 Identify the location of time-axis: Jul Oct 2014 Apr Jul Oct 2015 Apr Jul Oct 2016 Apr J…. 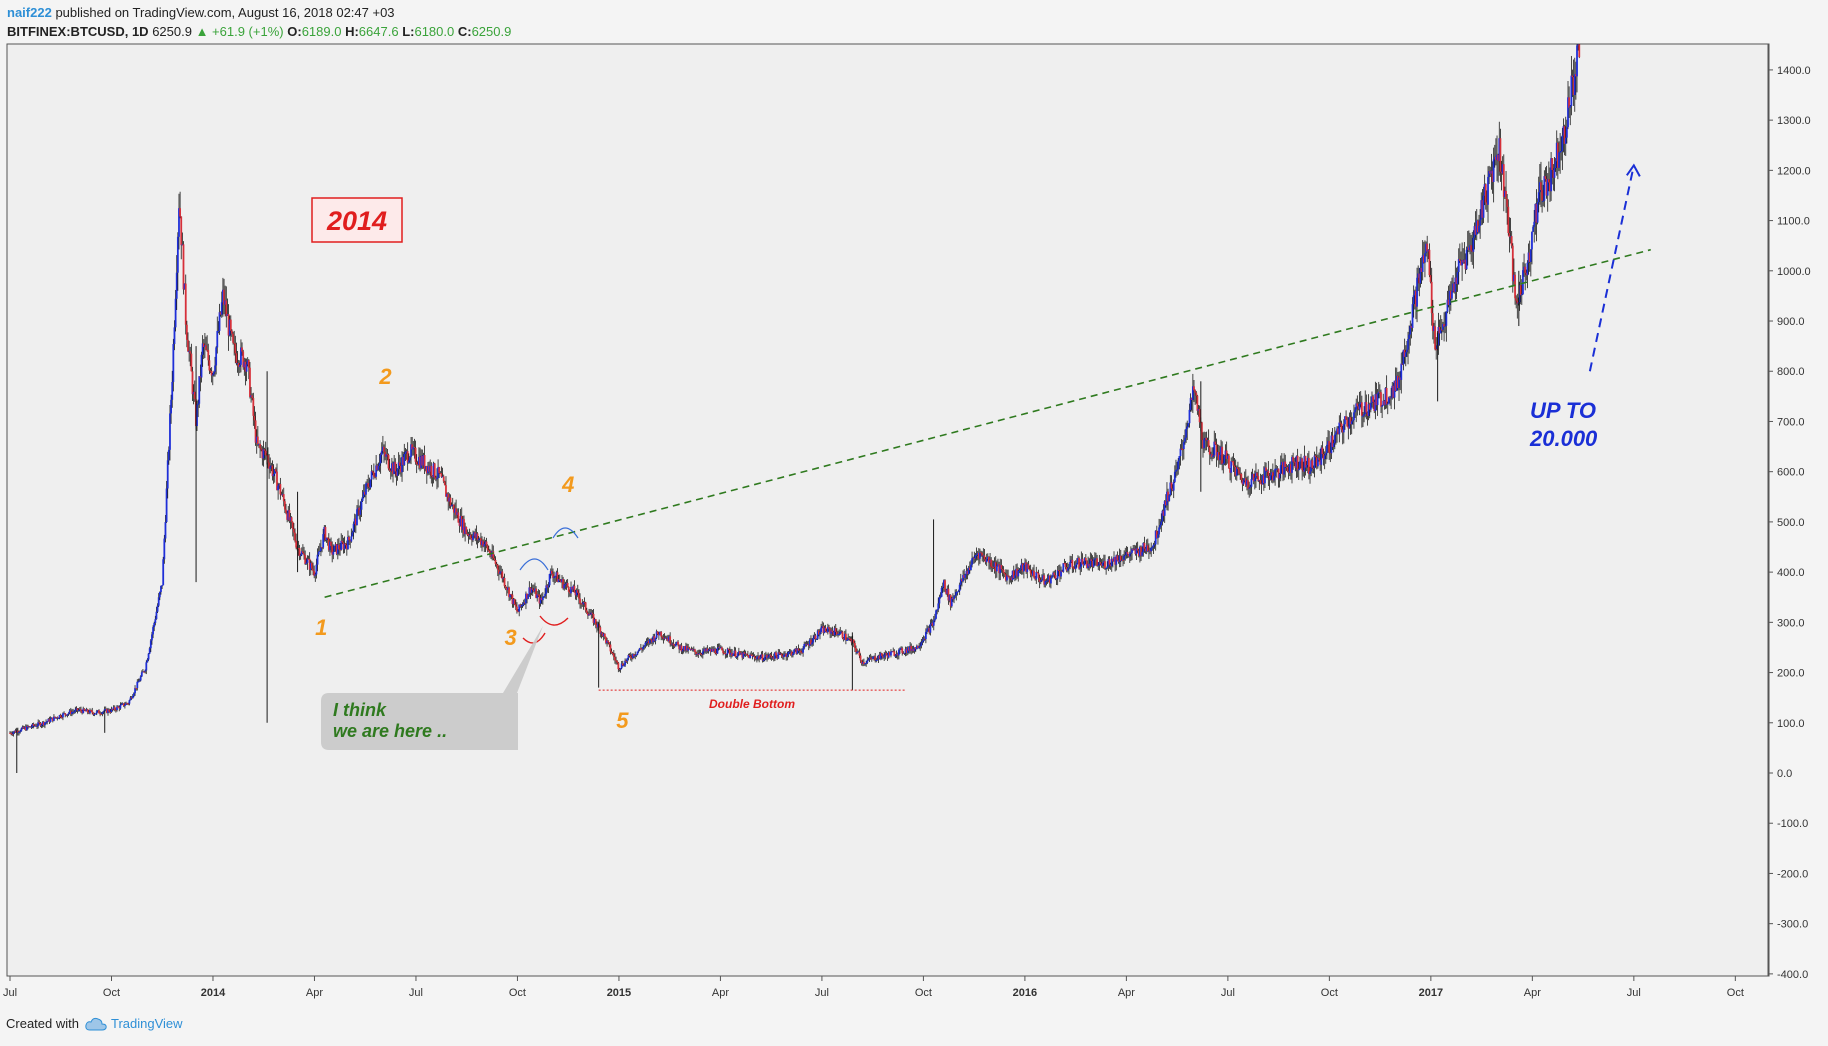
(873, 987).